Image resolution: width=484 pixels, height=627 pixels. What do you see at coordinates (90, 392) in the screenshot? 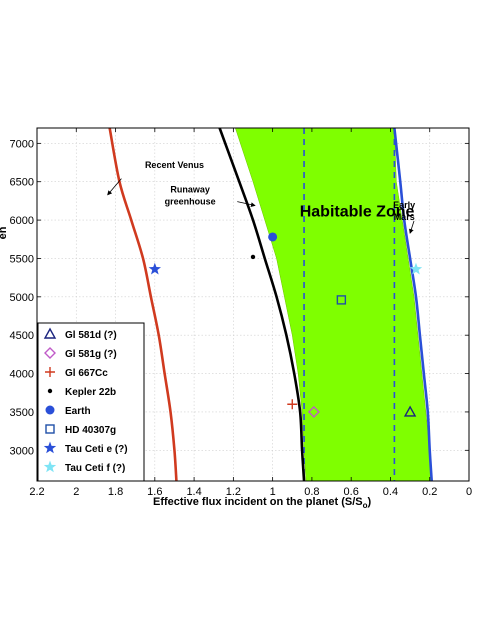
I see `legend-label: Kepler 22b` at bounding box center [90, 392].